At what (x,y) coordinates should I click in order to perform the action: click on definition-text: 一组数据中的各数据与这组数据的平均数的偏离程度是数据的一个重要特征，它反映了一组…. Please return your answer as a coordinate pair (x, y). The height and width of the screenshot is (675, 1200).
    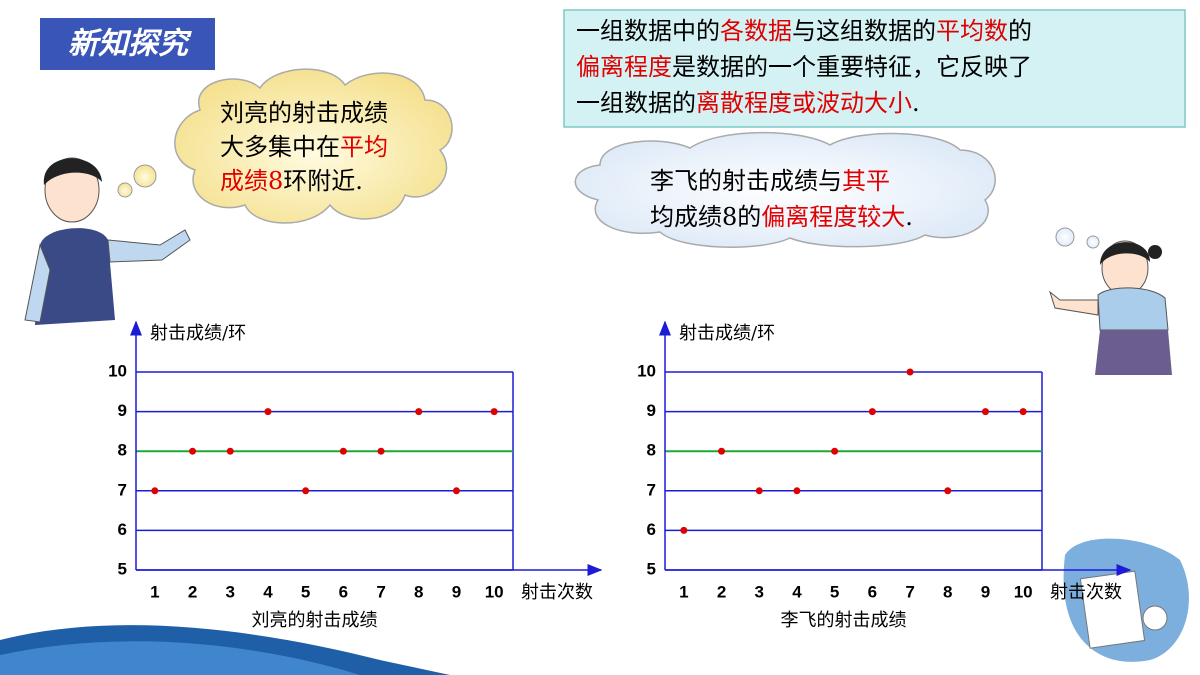
    Looking at the image, I should click on (804, 67).